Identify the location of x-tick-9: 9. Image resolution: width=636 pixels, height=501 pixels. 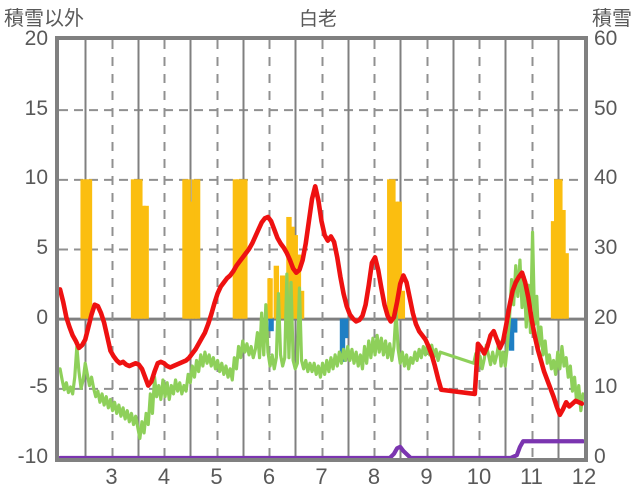
(426, 476).